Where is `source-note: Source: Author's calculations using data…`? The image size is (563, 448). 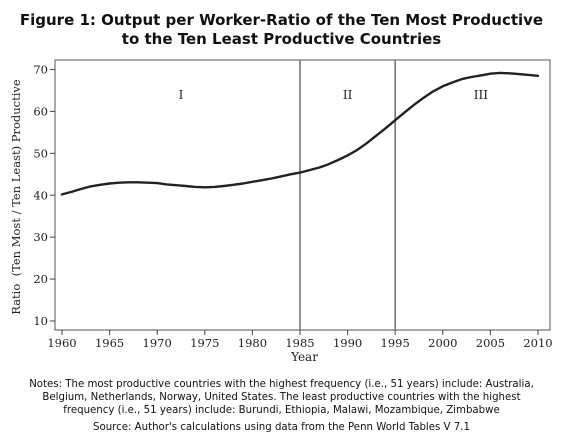 source-note: Source: Author's calculations using data… is located at coordinates (281, 427).